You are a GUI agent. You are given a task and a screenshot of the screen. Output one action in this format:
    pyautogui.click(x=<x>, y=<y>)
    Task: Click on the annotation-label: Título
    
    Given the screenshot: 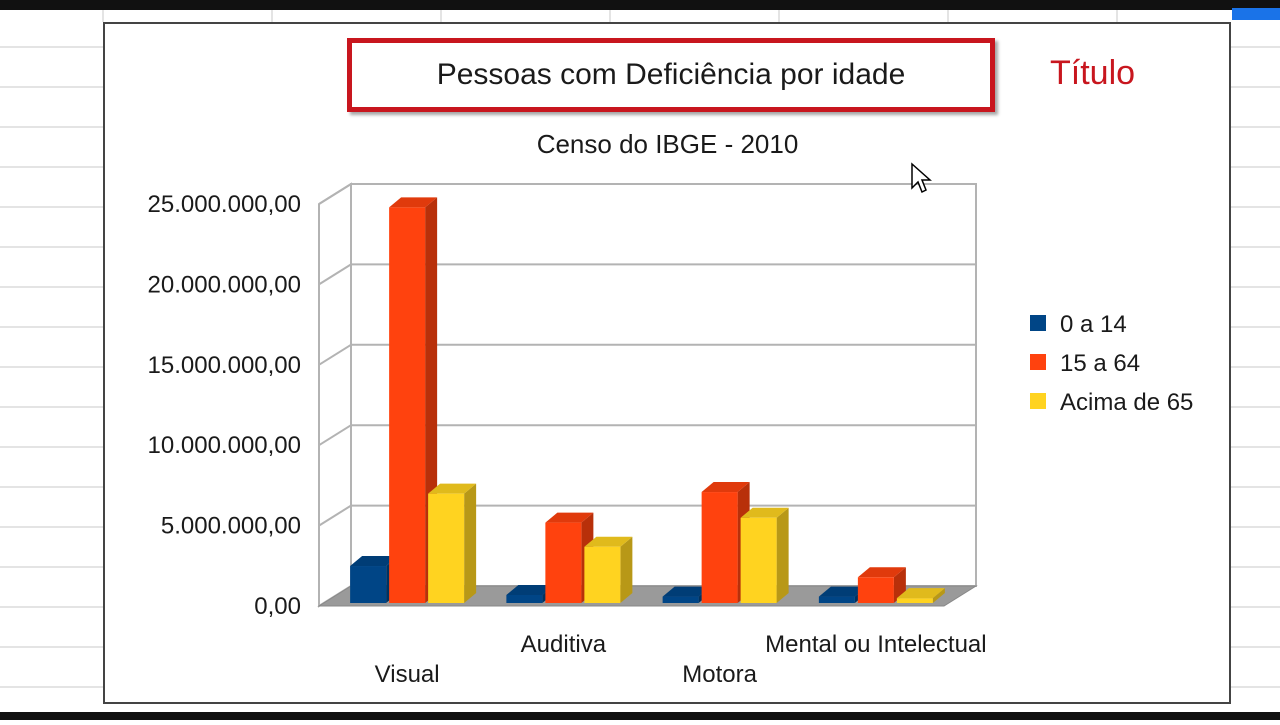 What is the action you would take?
    pyautogui.click(x=1093, y=73)
    